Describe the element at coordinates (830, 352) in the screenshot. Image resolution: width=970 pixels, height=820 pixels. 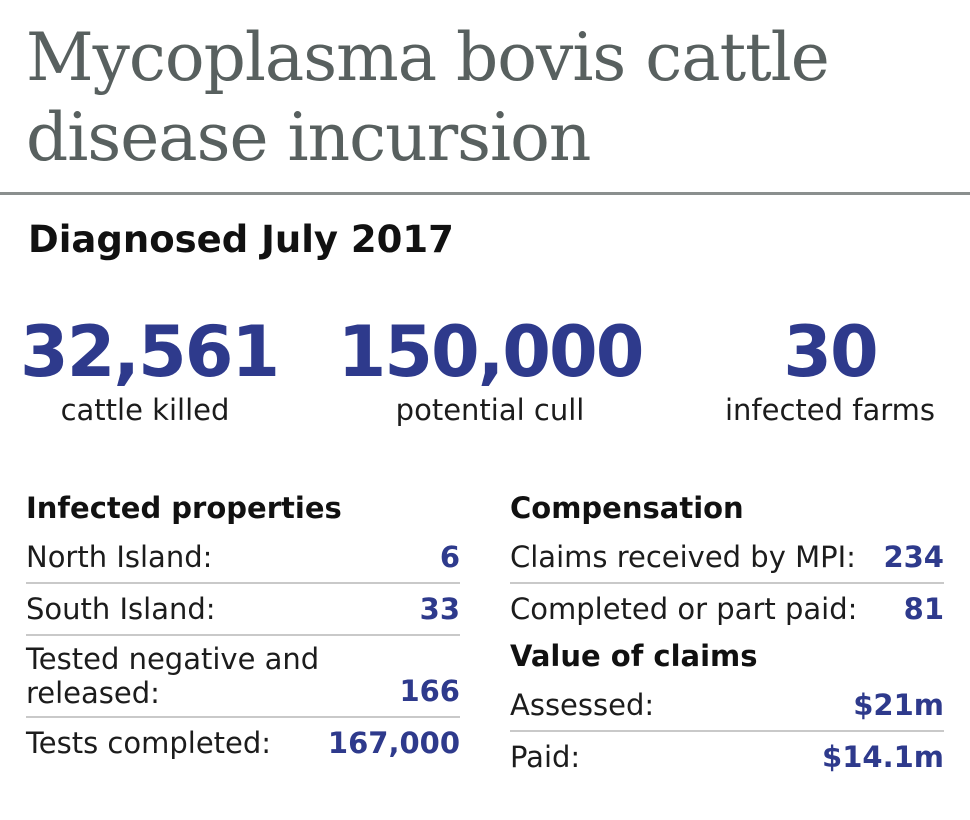
I see `stat-value: 30` at that location.